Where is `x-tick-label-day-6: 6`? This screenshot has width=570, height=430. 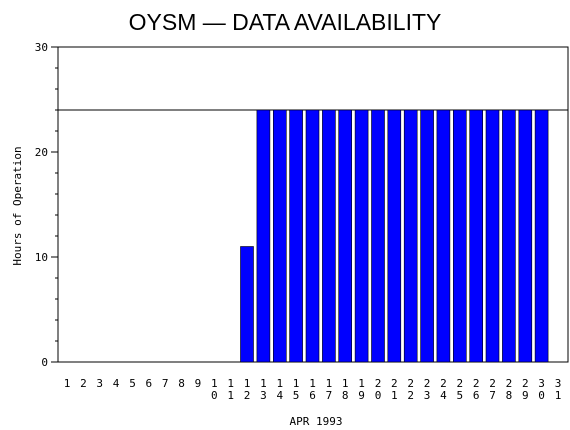
x-tick-label-day-6: 6 is located at coordinates (148, 383).